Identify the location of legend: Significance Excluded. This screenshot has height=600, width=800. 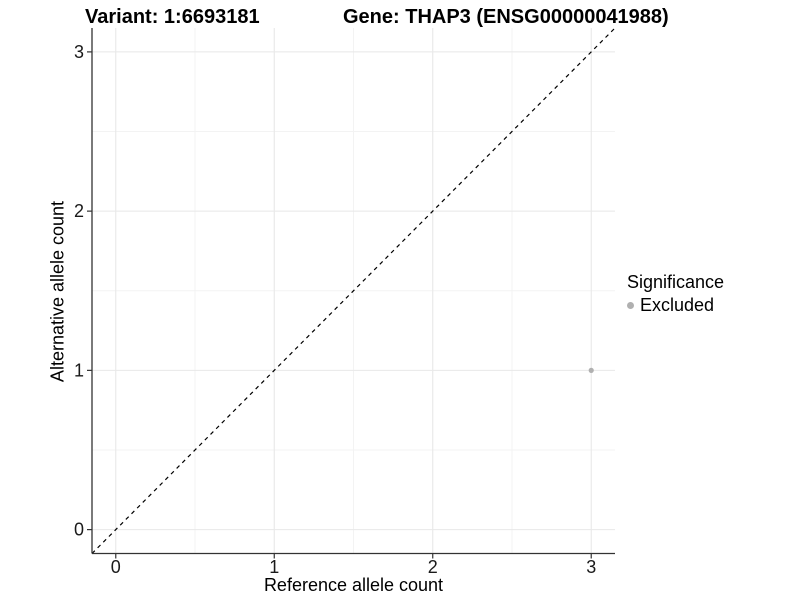
(675, 293).